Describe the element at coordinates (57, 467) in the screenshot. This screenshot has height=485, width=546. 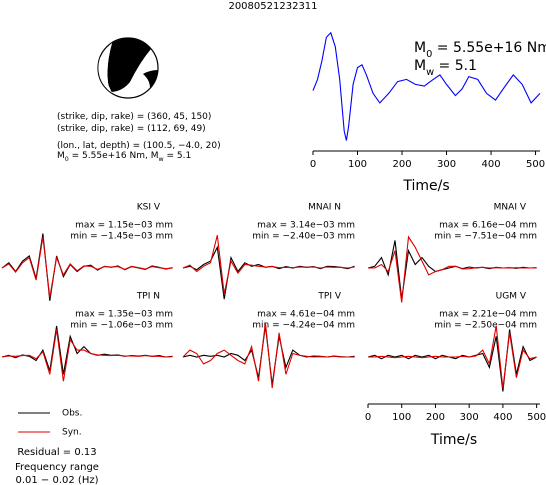
I see `frequency-label: Frequency range` at that location.